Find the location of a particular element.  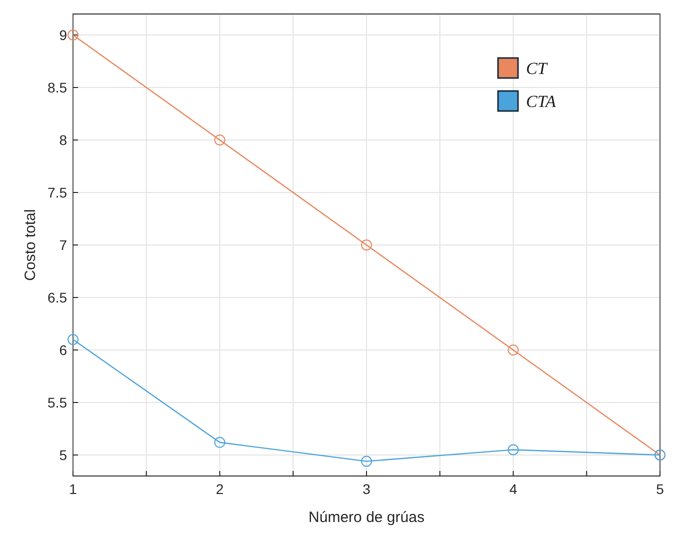

y-tick-label: 6 is located at coordinates (63, 350).